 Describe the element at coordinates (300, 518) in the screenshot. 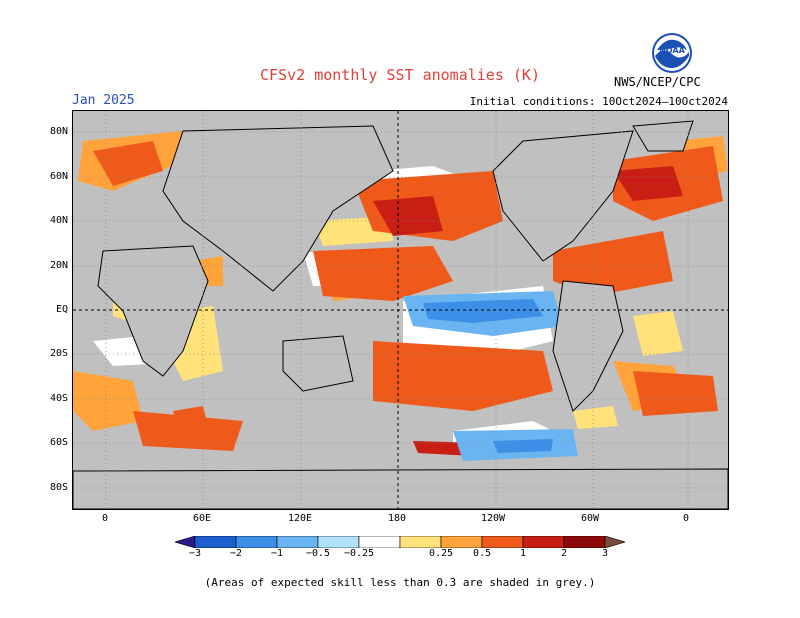

I see `lon-label: 120E` at that location.